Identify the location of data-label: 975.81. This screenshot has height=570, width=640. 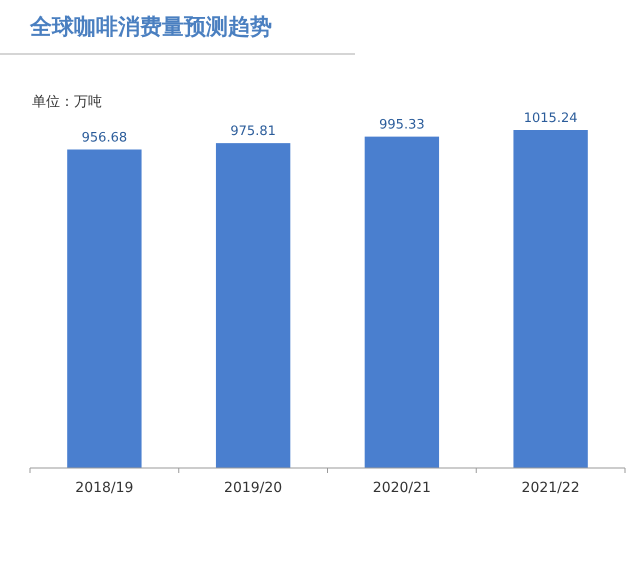
(253, 132).